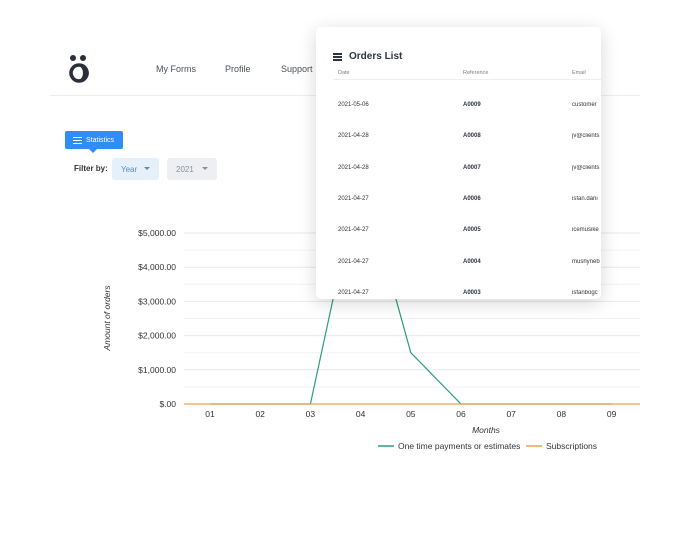 This screenshot has height=534, width=680. What do you see at coordinates (297, 69) in the screenshot?
I see `nav-support: Support` at bounding box center [297, 69].